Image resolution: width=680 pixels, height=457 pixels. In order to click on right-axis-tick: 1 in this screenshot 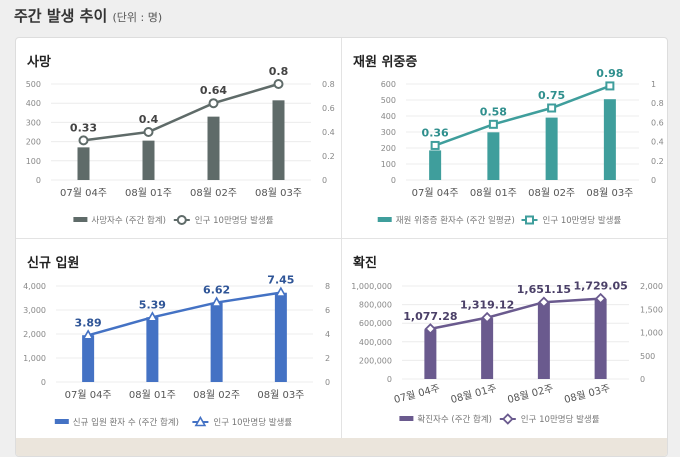, I will do `click(653, 84)`.